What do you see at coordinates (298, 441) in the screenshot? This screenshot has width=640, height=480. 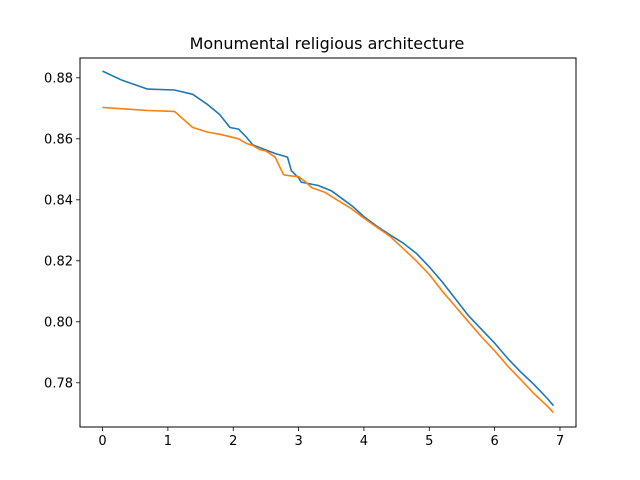 I see `x-tick-label: 3` at bounding box center [298, 441].